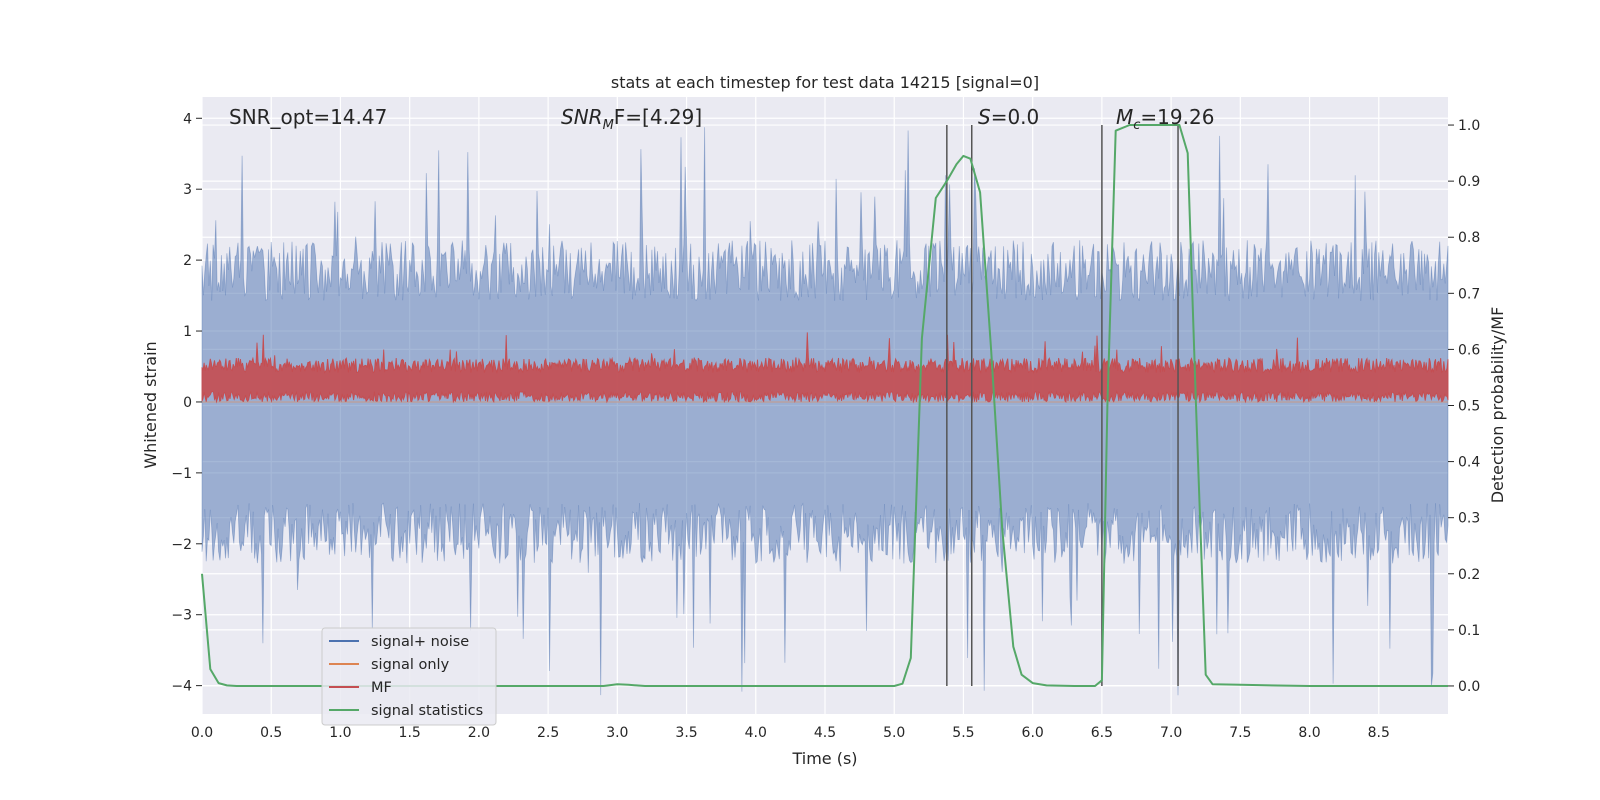 The height and width of the screenshot is (800, 1600). I want to click on x-tick-label: 7.5, so click(1240, 733).